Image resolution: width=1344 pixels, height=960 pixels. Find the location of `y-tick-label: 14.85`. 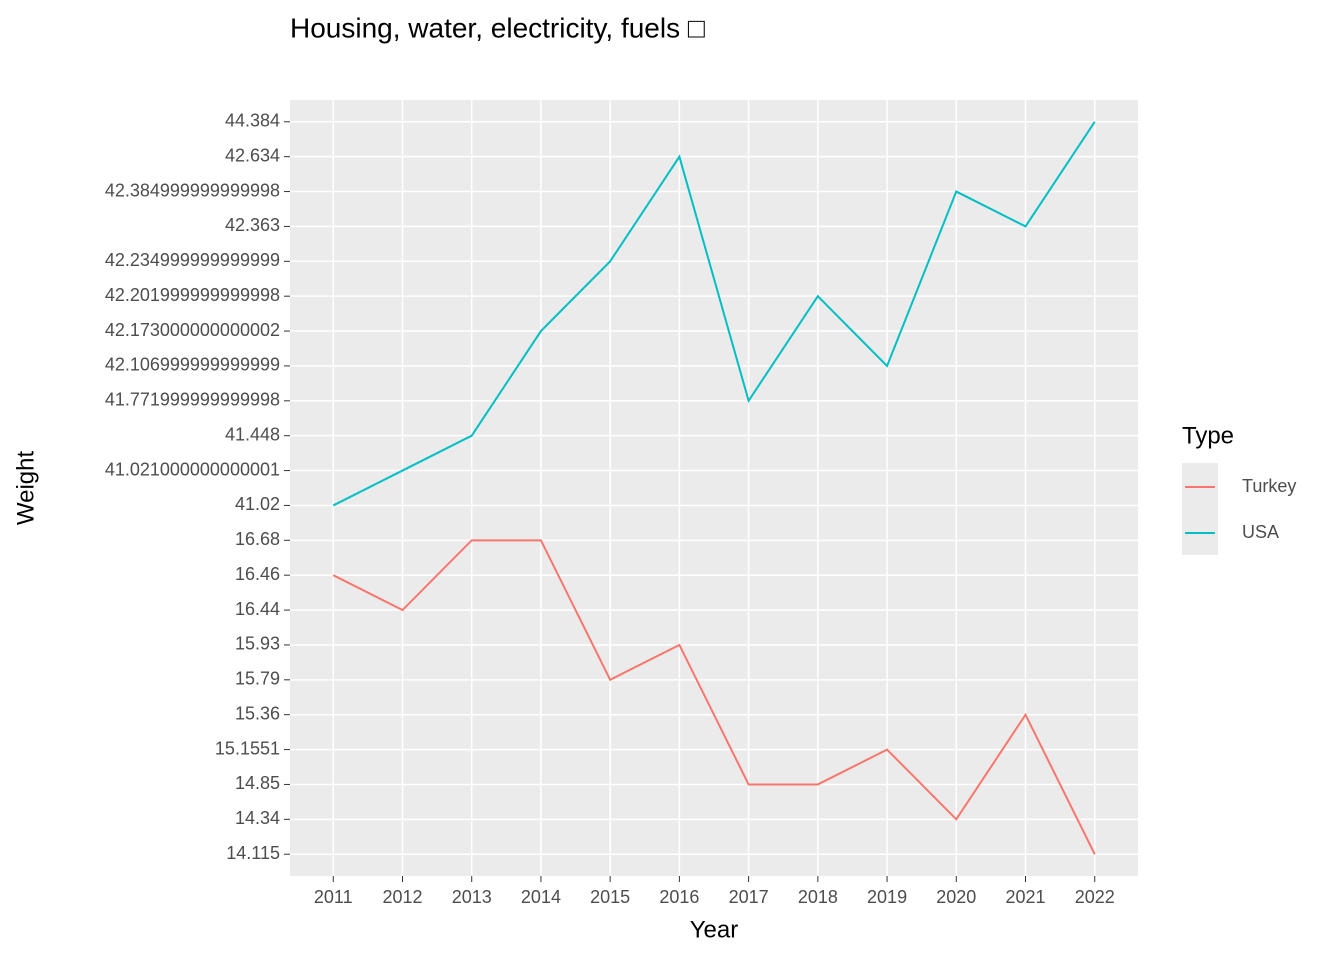

y-tick-label: 14.85 is located at coordinates (257, 783).